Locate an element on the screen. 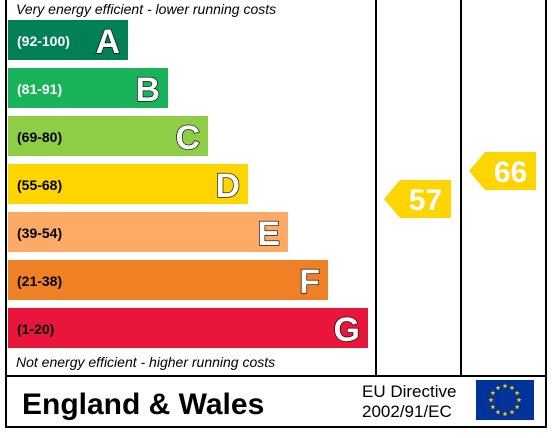 The width and height of the screenshot is (552, 438). band-d: (55-68) D is located at coordinates (128, 185).